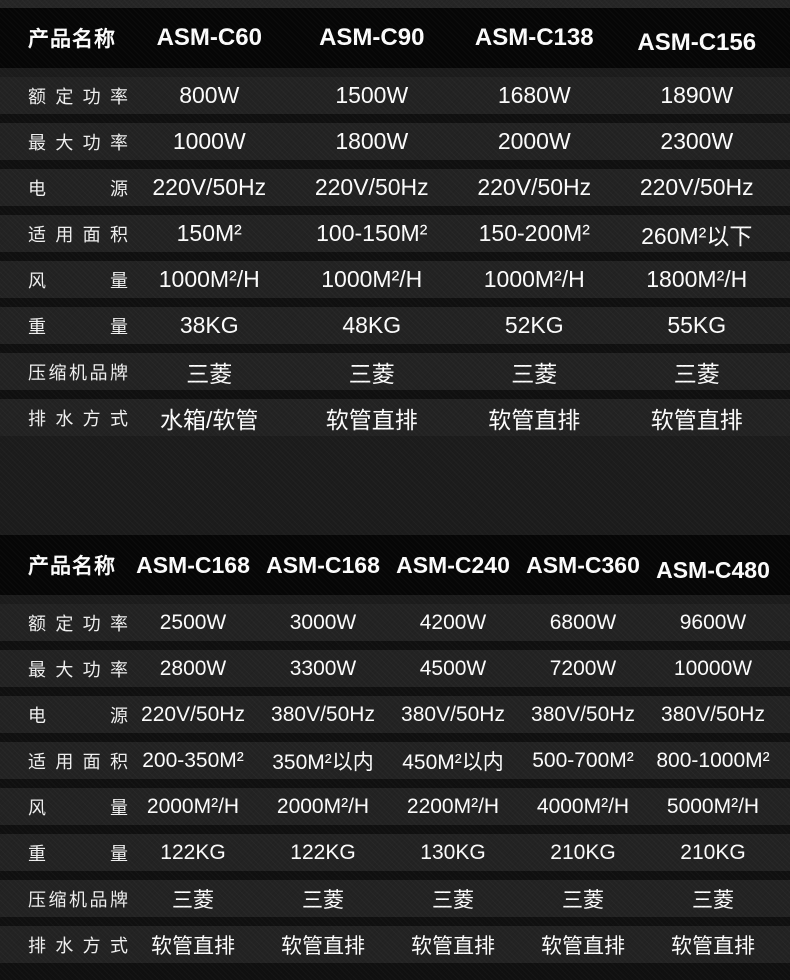  Describe the element at coordinates (713, 622) in the screenshot. I see `spec-value: 9600W` at that location.